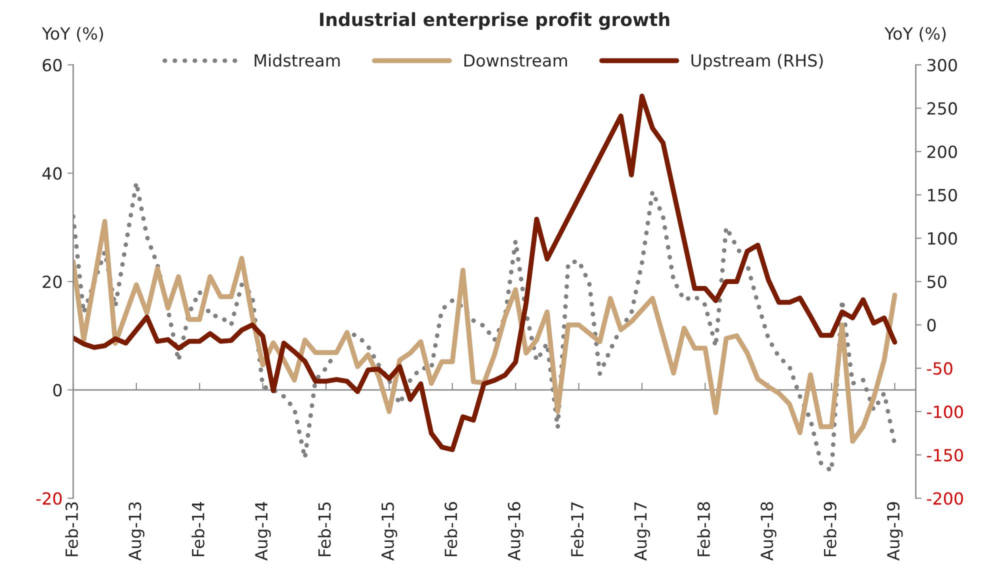  What do you see at coordinates (703, 529) in the screenshot?
I see `x-tick-label: Feb-18` at bounding box center [703, 529].